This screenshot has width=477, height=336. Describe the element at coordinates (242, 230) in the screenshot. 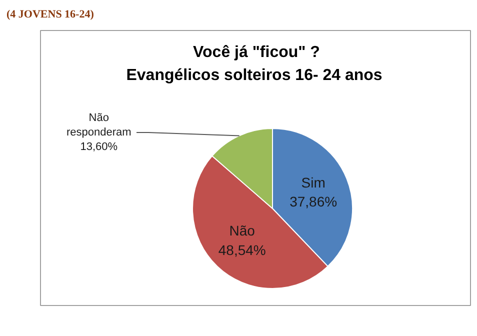

I see `slice-label: Não` at that location.